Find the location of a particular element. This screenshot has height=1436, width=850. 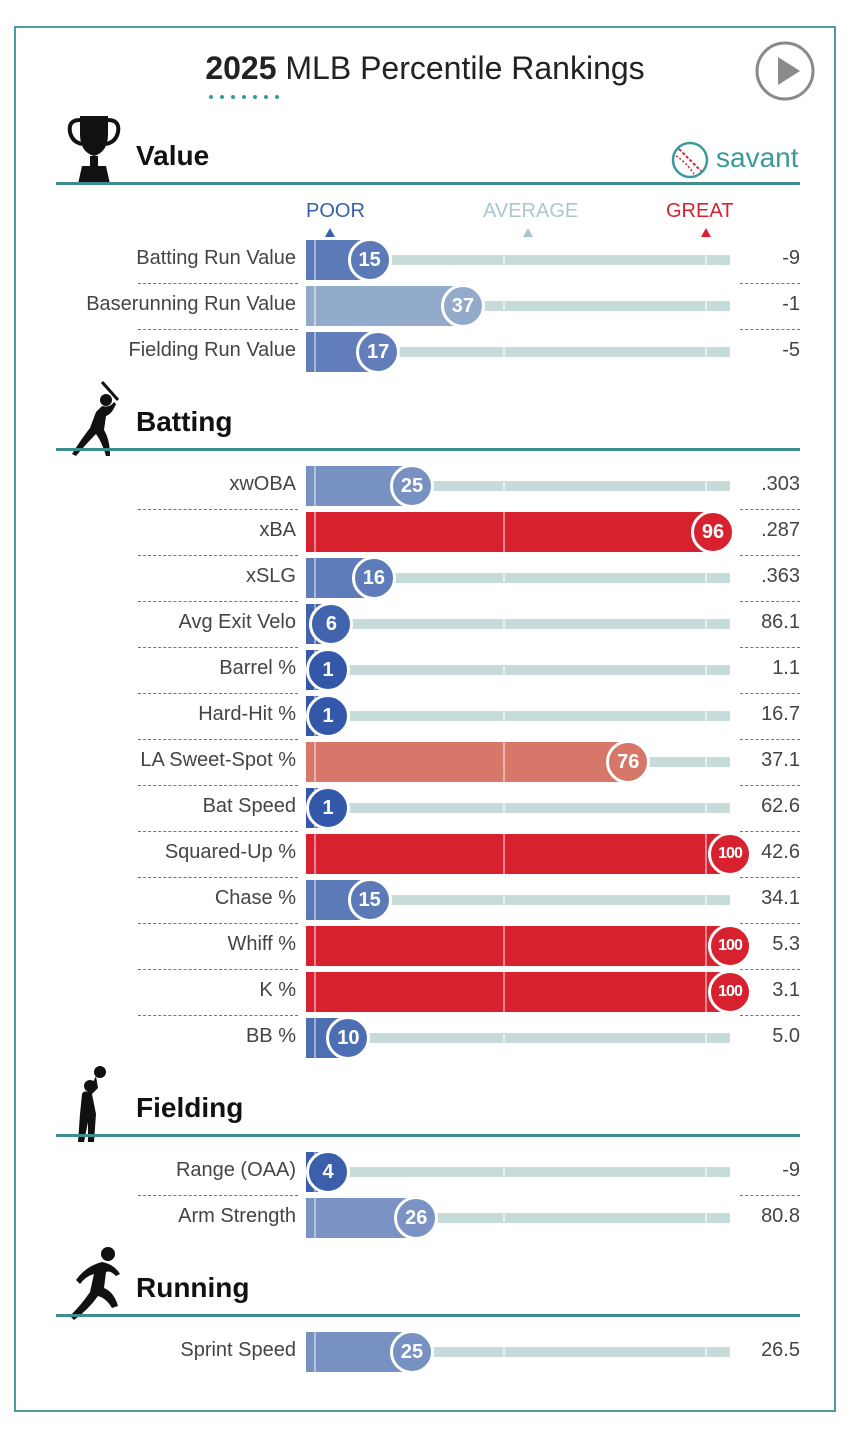

metric-label: BB % is located at coordinates (270, 1036).